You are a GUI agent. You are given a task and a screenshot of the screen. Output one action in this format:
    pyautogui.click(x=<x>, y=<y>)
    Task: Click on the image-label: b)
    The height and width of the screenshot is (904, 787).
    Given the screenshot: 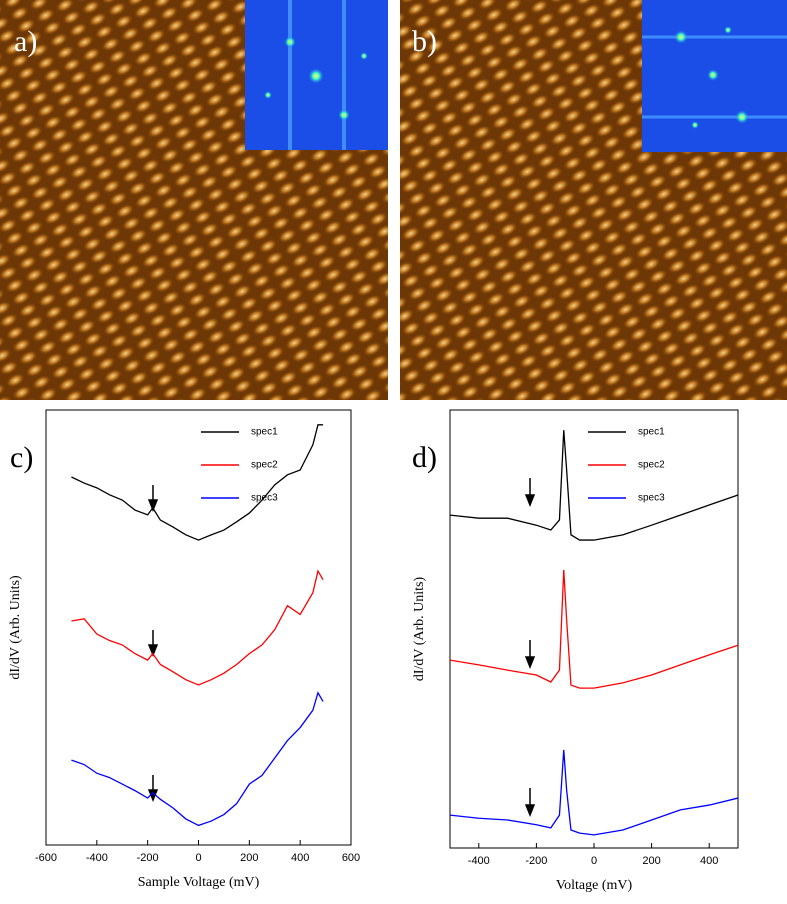 What is the action you would take?
    pyautogui.click(x=424, y=41)
    